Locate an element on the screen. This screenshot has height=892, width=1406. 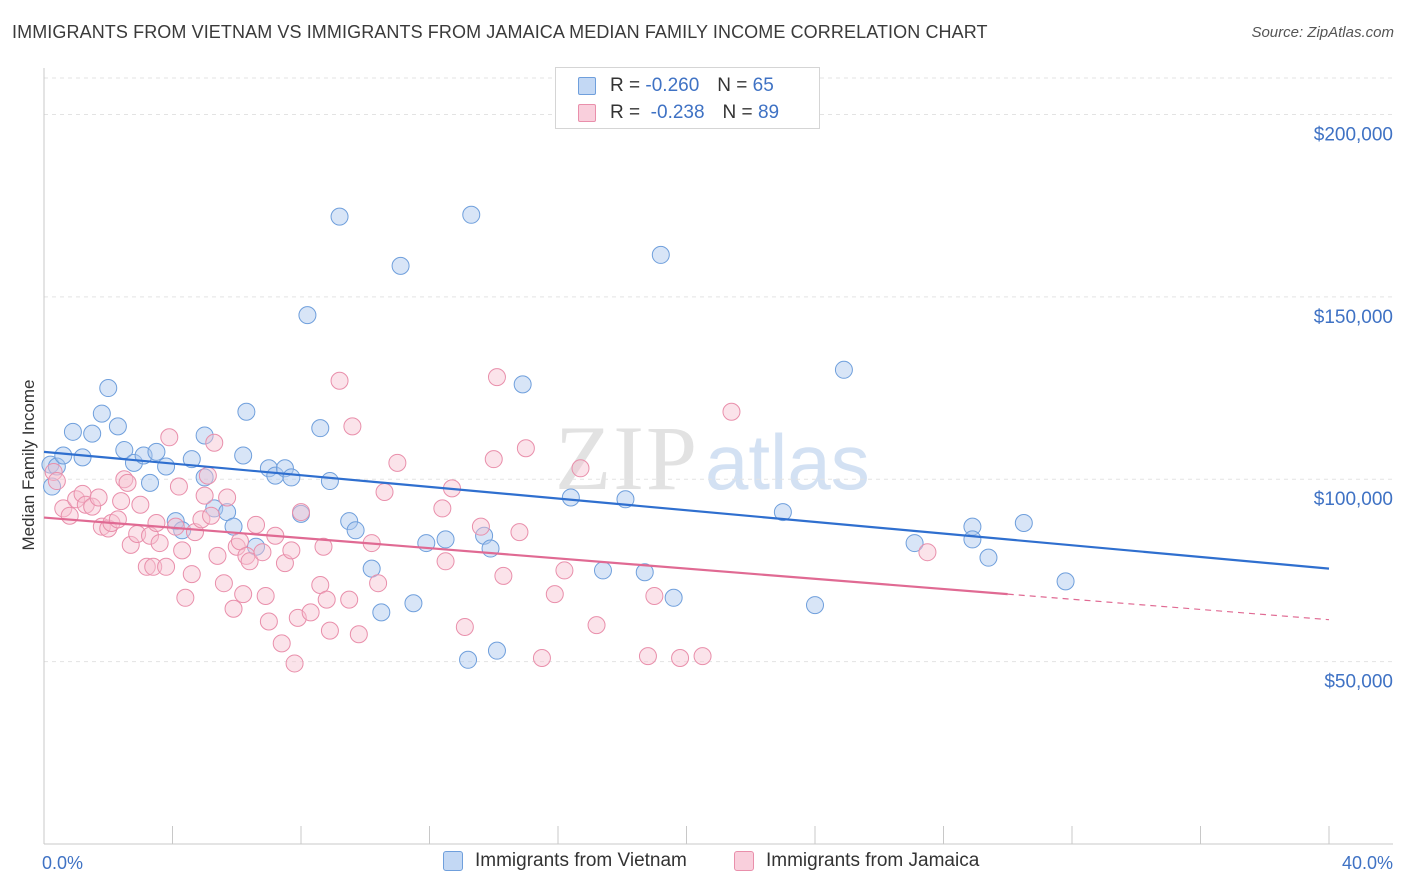
stats-r-value-jamaica: -0.238 is located at coordinates (677, 112).